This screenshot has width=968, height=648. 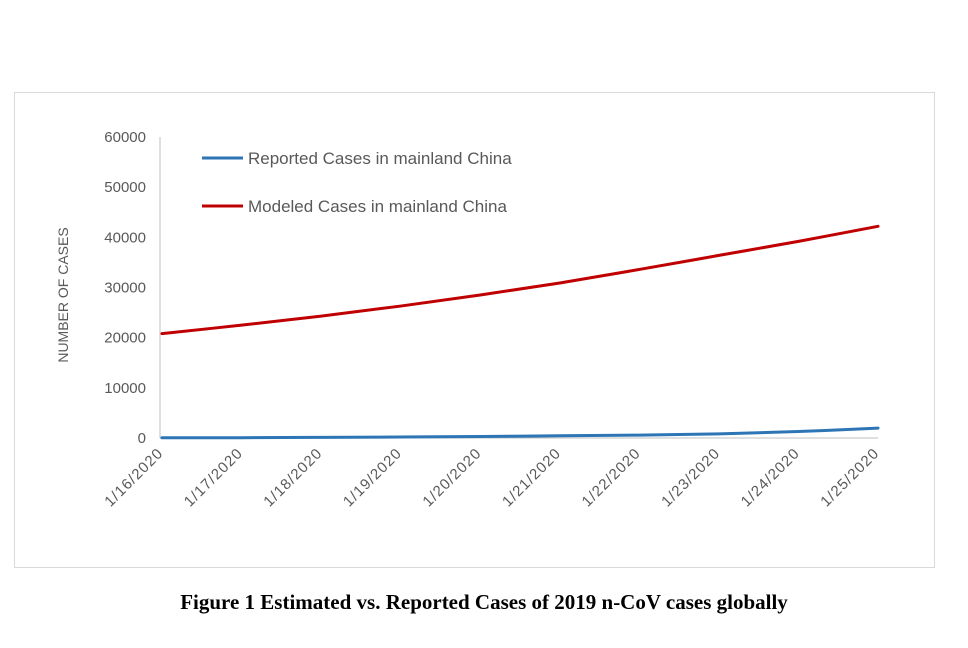 What do you see at coordinates (520, 433) in the screenshot?
I see `series-line-reported` at bounding box center [520, 433].